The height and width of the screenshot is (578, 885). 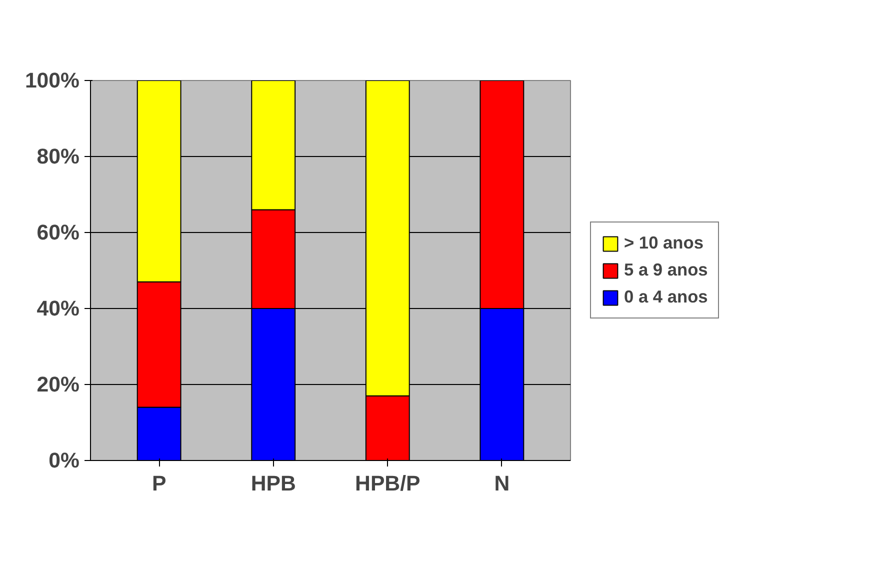 I want to click on legend-label: 0 a 4 anos, so click(x=666, y=297).